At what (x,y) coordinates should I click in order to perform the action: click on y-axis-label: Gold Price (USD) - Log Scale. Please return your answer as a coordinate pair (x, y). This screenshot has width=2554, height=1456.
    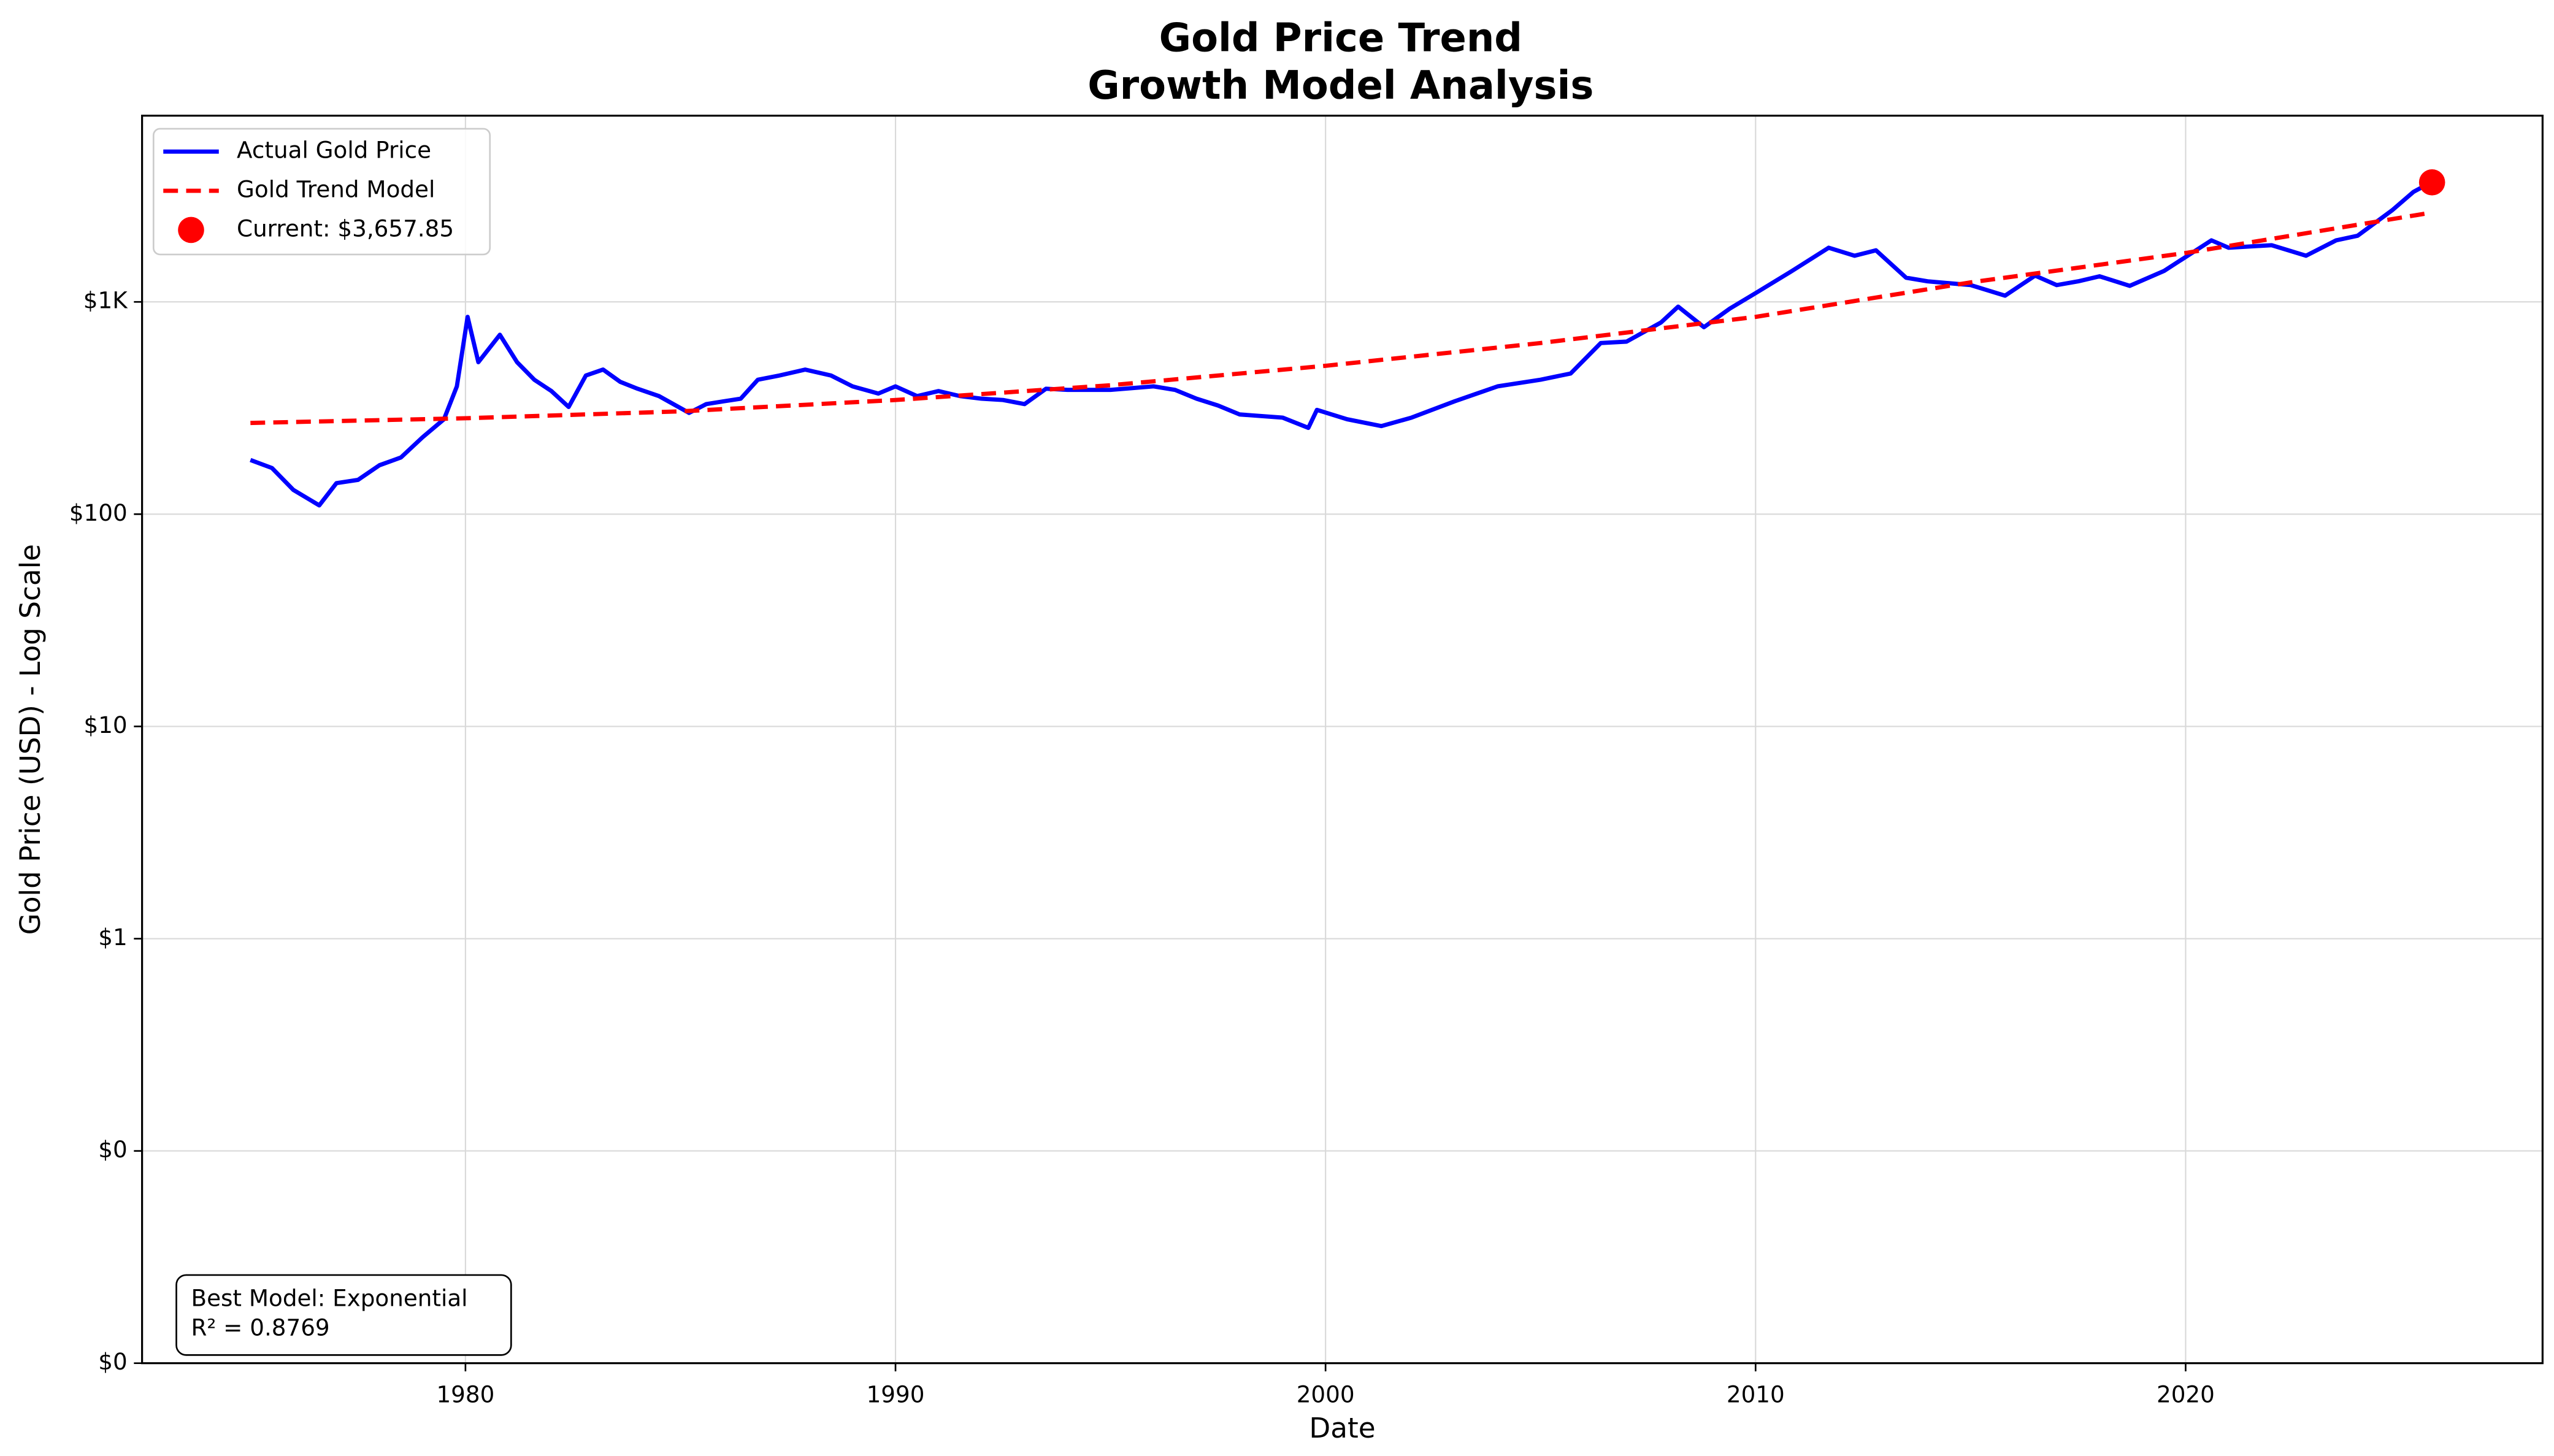
    Looking at the image, I should click on (31, 739).